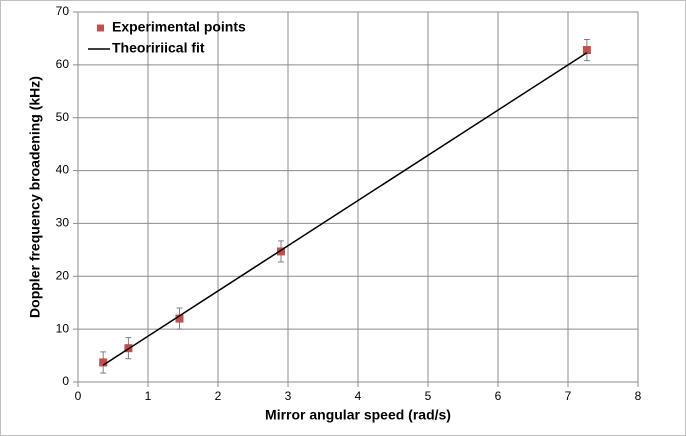  What do you see at coordinates (179, 27) in the screenshot?
I see `legend-label: Experimental points` at bounding box center [179, 27].